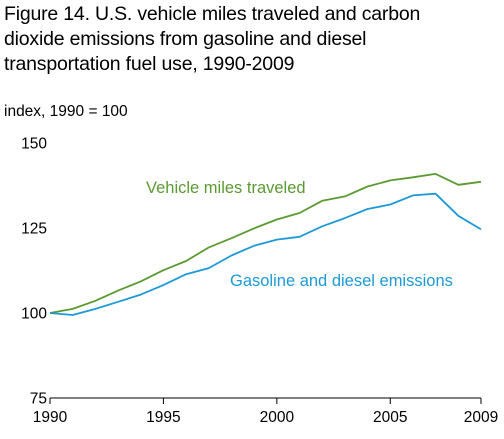  Describe the element at coordinates (277, 417) in the screenshot. I see `x-tick-label: 2000` at that location.